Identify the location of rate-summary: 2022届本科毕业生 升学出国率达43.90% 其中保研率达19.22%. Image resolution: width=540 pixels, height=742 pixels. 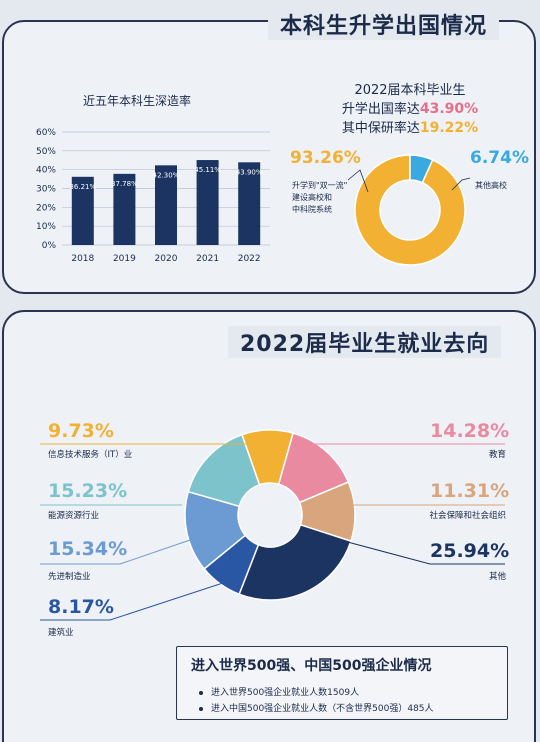
(410, 110).